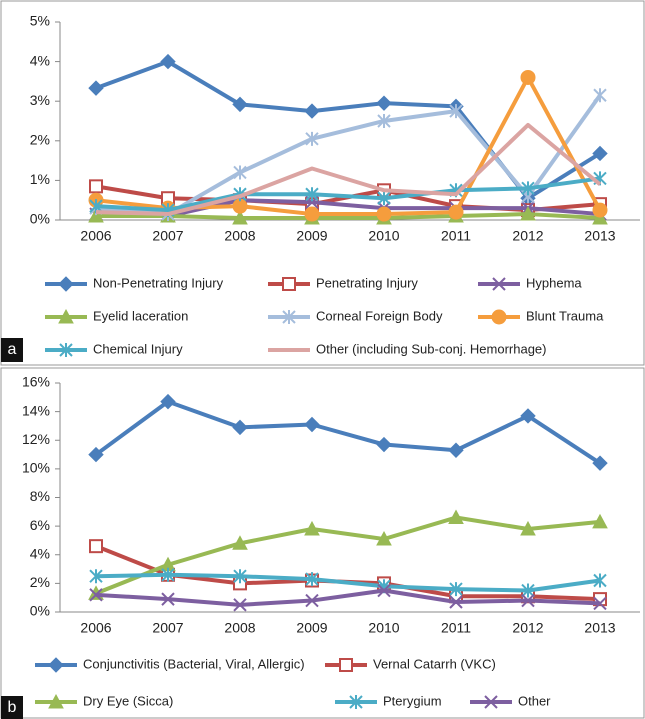  What do you see at coordinates (40, 496) in the screenshot?
I see `y-tick-label: 8%` at bounding box center [40, 496].